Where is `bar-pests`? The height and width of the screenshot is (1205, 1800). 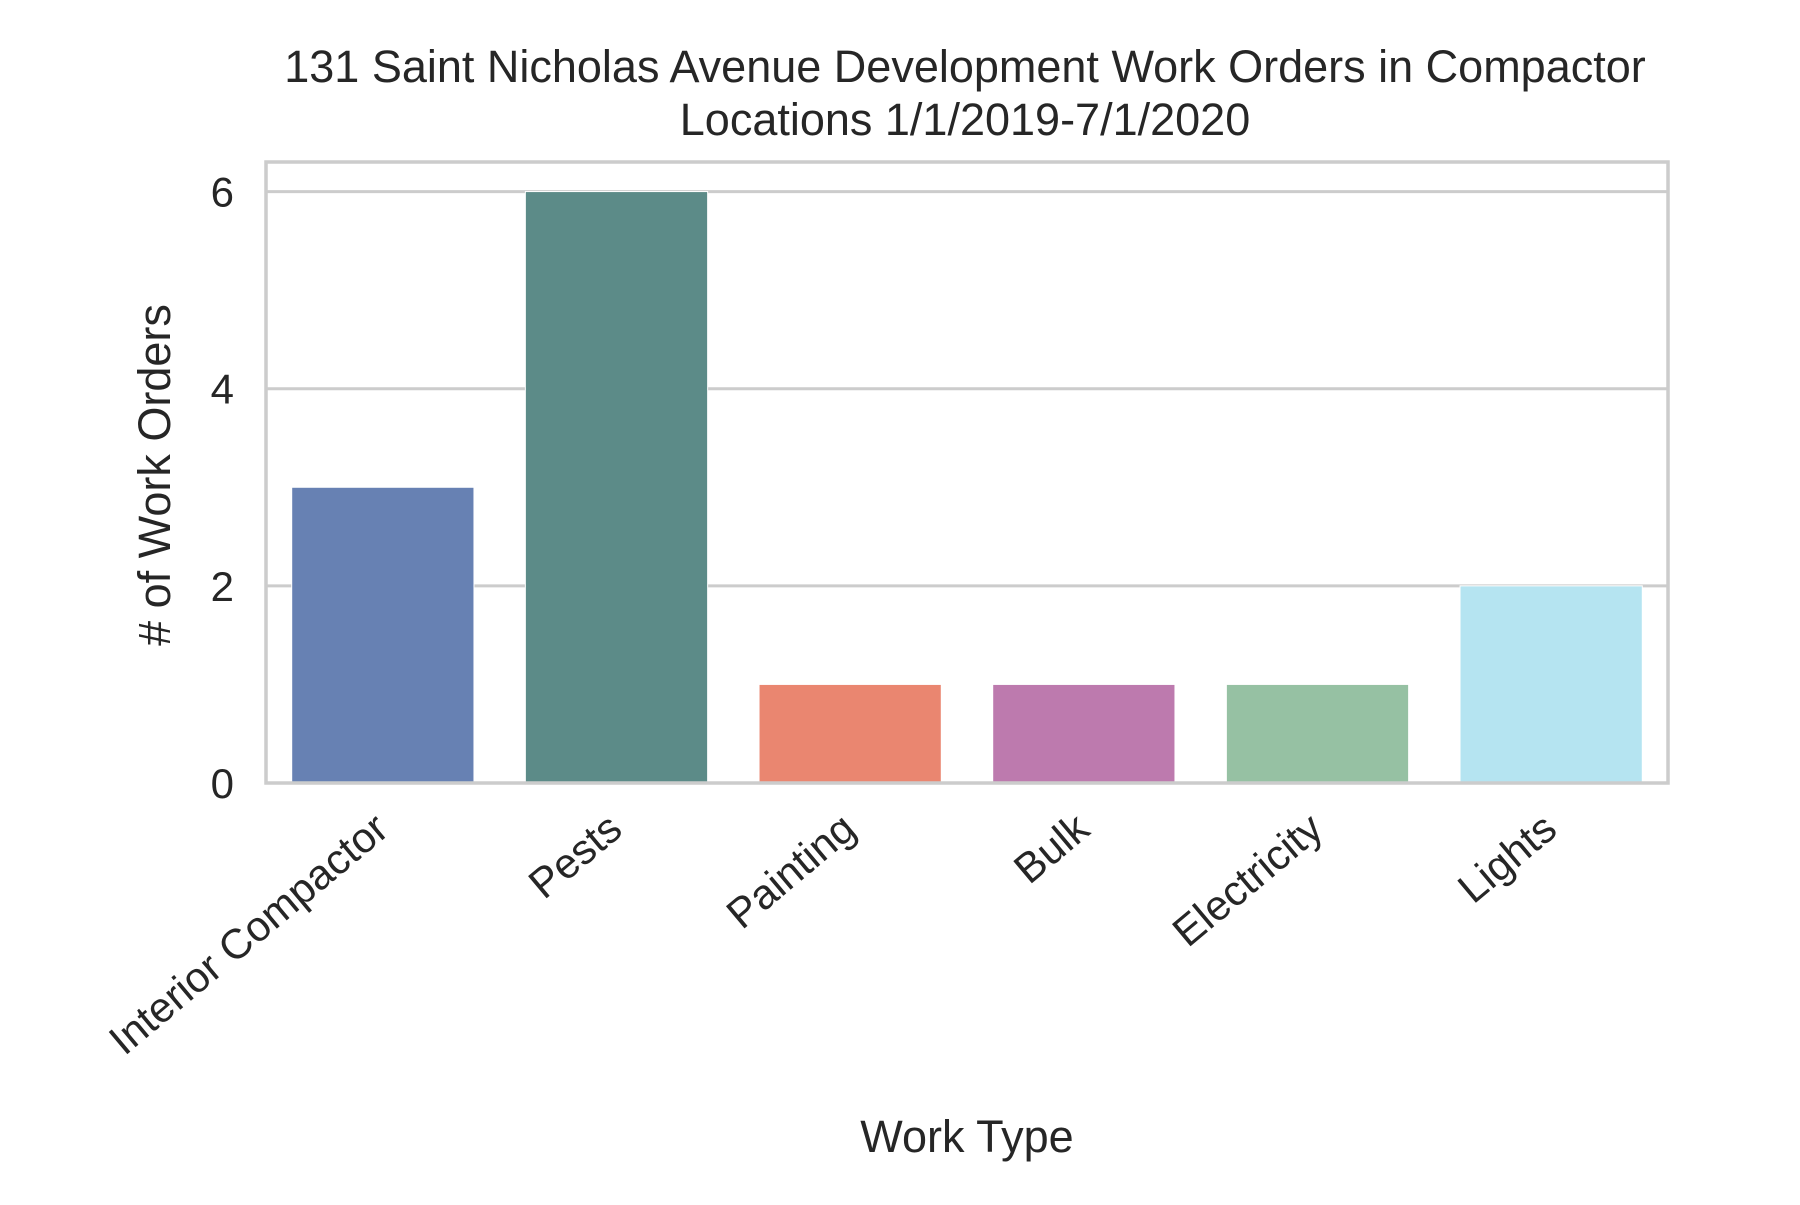 bar-pests is located at coordinates (616, 487).